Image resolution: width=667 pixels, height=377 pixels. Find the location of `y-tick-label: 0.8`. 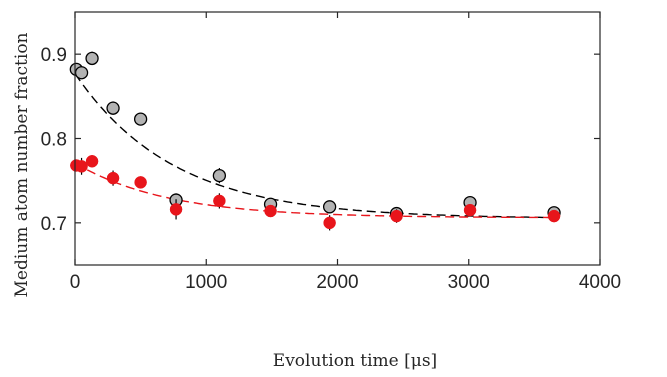

y-tick-label: 0.8 is located at coordinates (54, 140).